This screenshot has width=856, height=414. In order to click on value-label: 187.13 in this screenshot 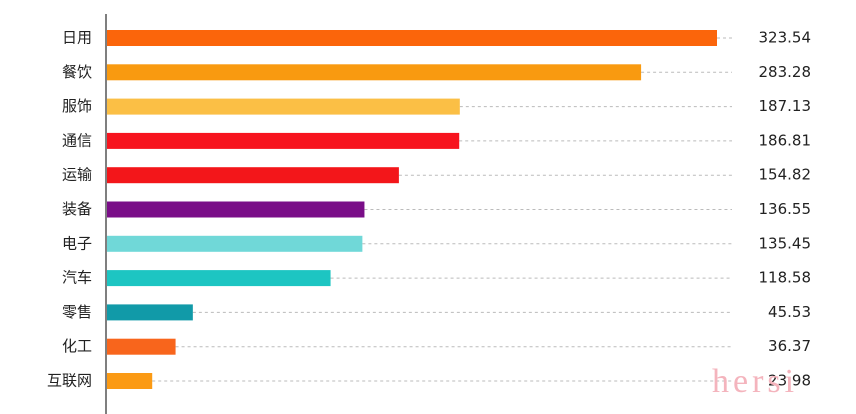, I will do `click(785, 106)`.